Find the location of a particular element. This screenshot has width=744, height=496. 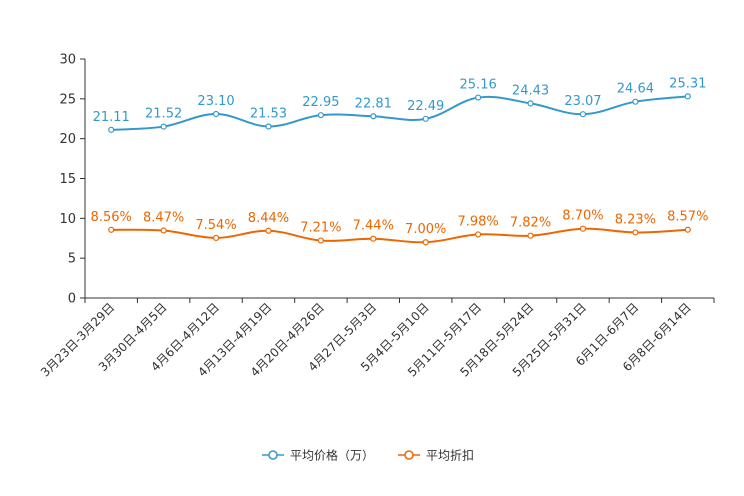

data-label: 7.44% is located at coordinates (373, 226).